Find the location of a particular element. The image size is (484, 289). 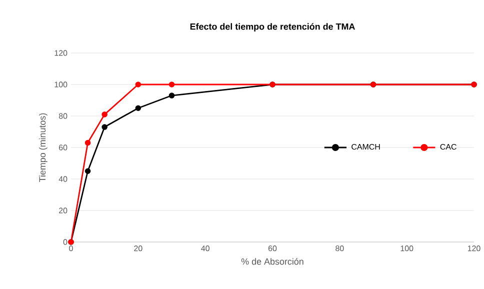

y-axis-title: Tiempo (minutos) is located at coordinates (43, 147).